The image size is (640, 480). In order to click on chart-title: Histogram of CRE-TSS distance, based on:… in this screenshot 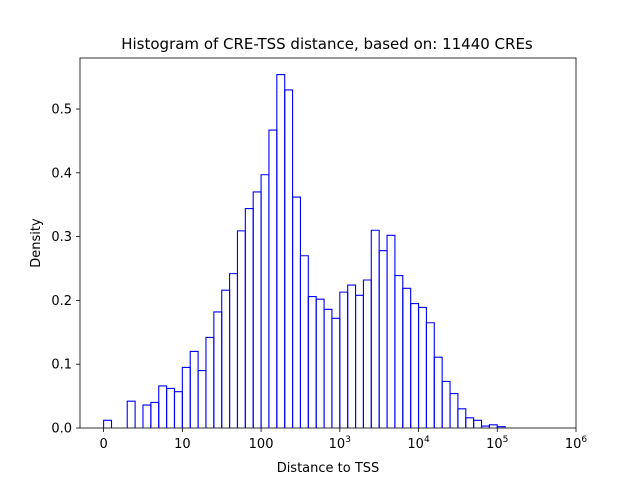, I will do `click(327, 44)`.